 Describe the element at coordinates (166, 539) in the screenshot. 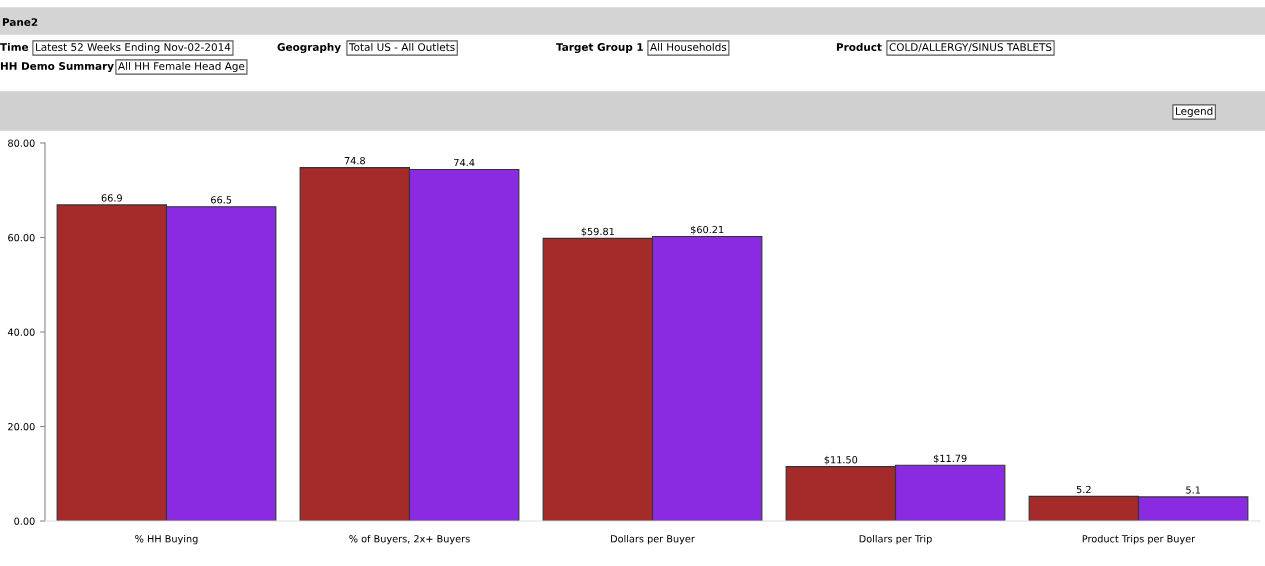

I see `x-tick-label: % HH Buying` at that location.